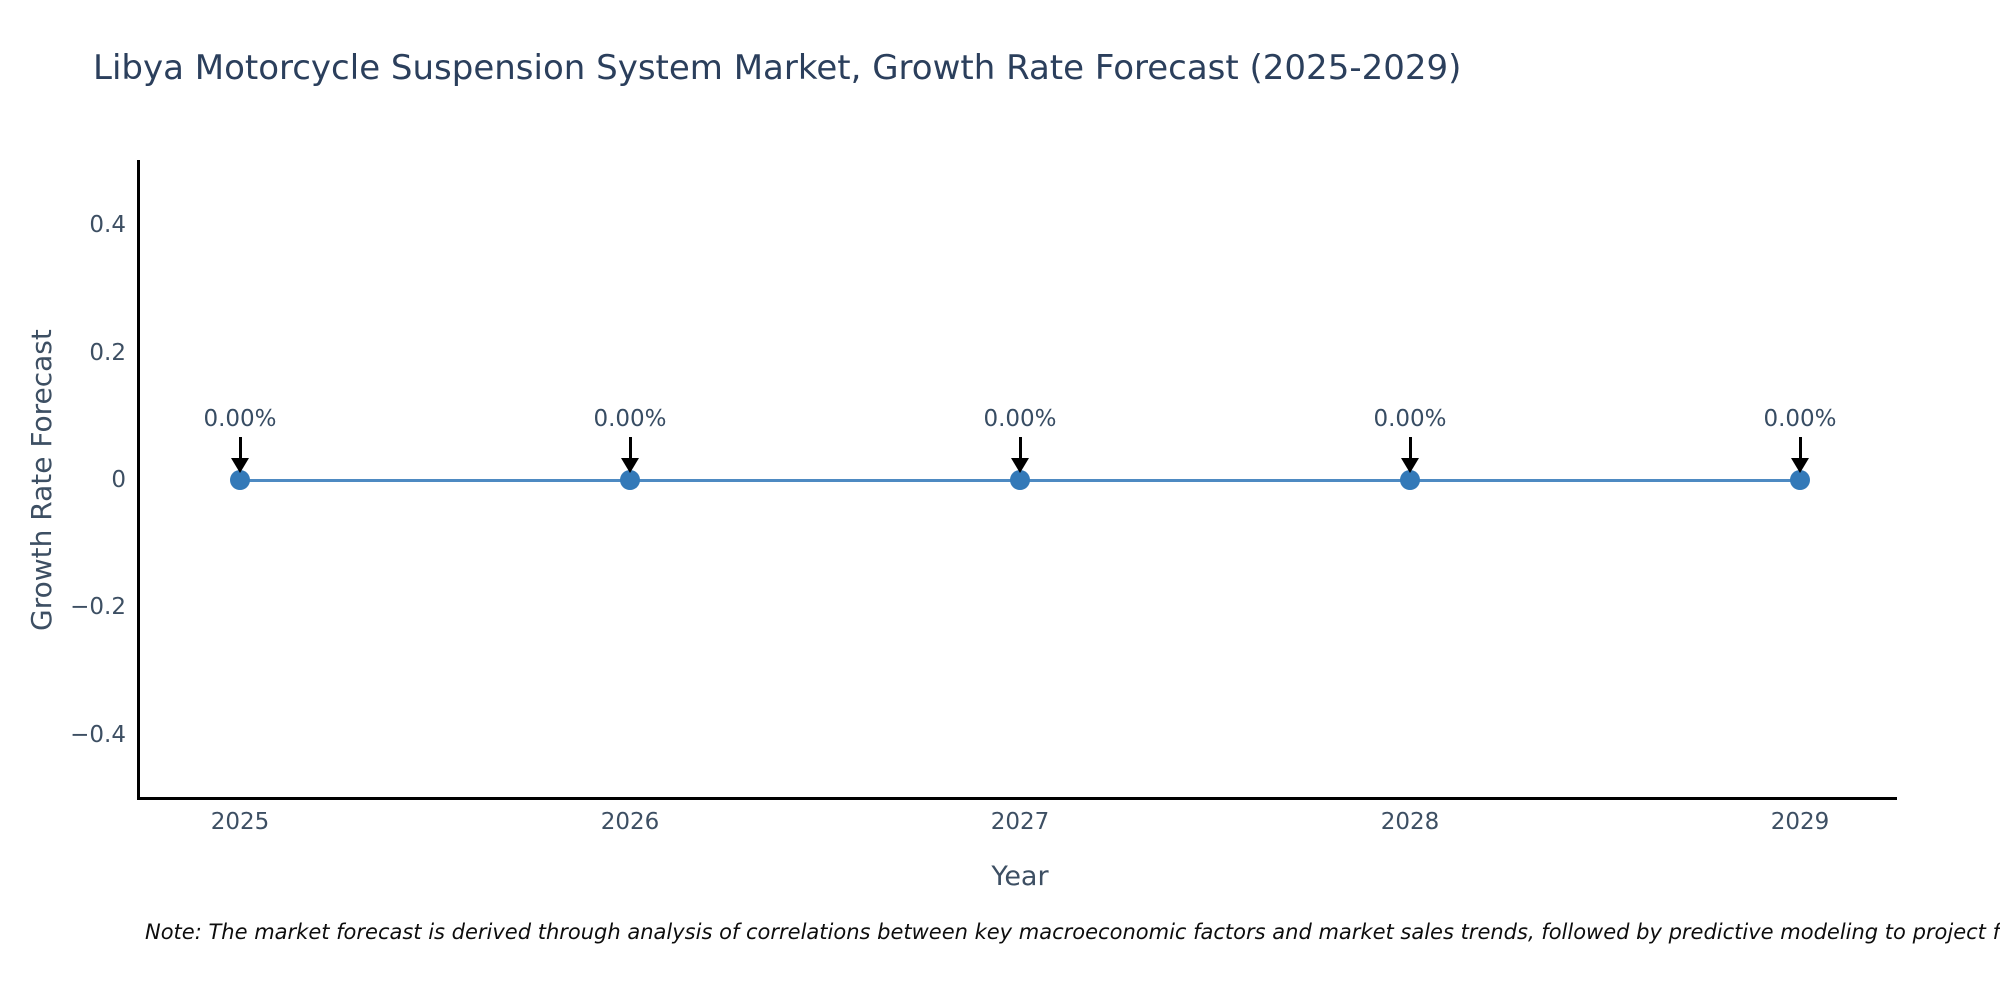 The height and width of the screenshot is (1000, 2000). What do you see at coordinates (118, 480) in the screenshot?
I see `y-tick-label: 0` at bounding box center [118, 480].